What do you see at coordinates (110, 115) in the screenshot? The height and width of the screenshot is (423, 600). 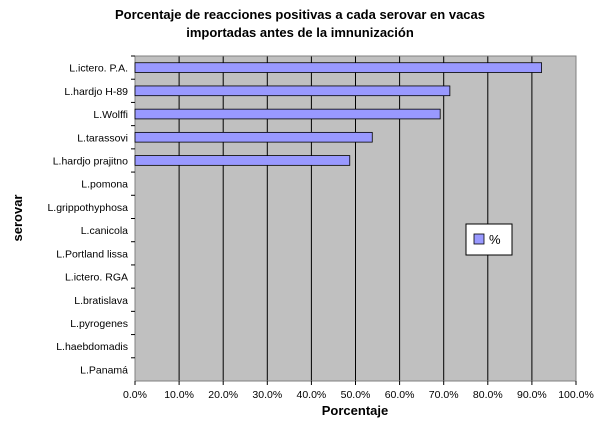 I see `category-label-2: L.Wolffi` at bounding box center [110, 115].